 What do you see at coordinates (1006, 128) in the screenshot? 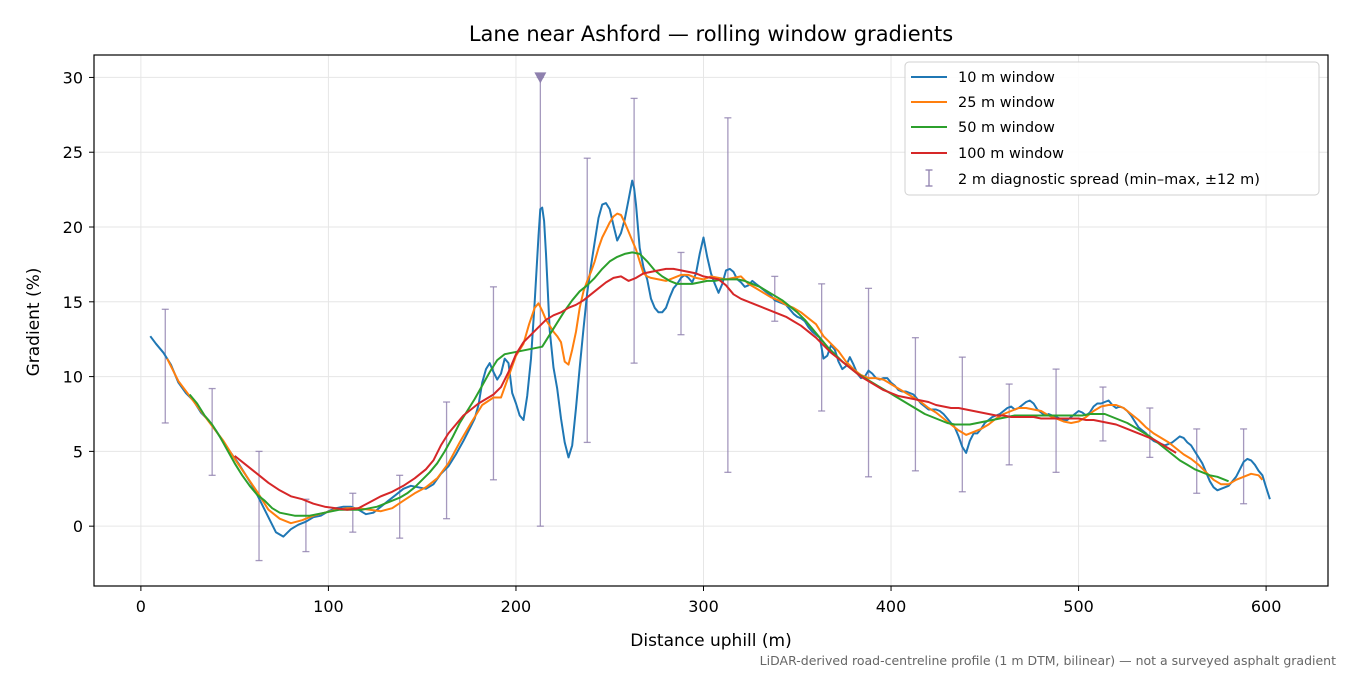
I see `legend-label-50m: 50 m window` at bounding box center [1006, 128].